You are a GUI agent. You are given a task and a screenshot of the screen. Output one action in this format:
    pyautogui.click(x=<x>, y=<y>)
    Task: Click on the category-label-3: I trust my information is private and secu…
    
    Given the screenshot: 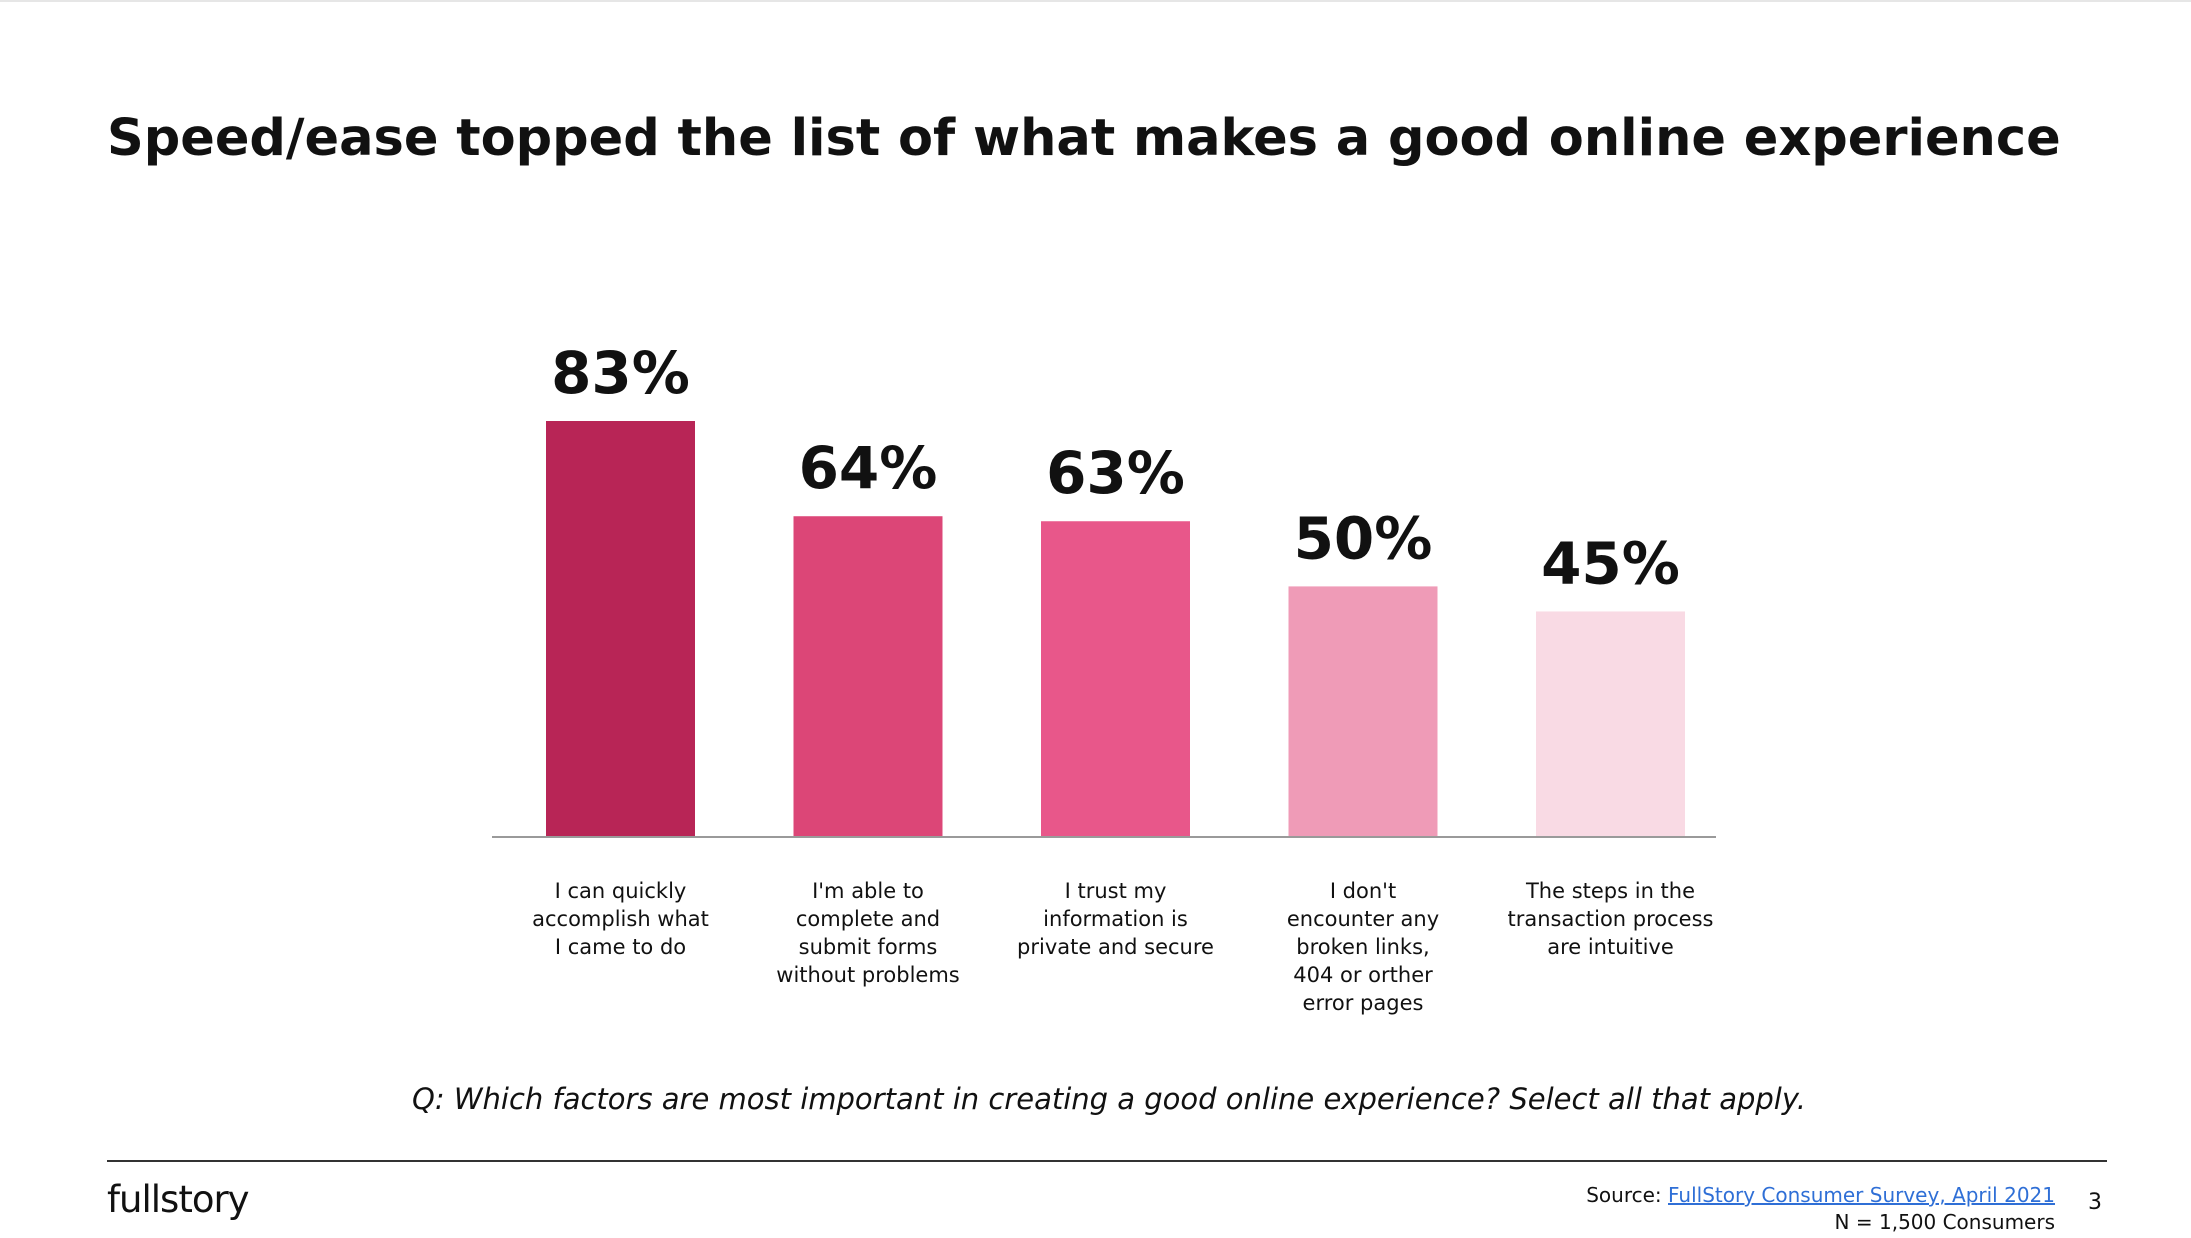 What is the action you would take?
    pyautogui.click(x=1115, y=919)
    